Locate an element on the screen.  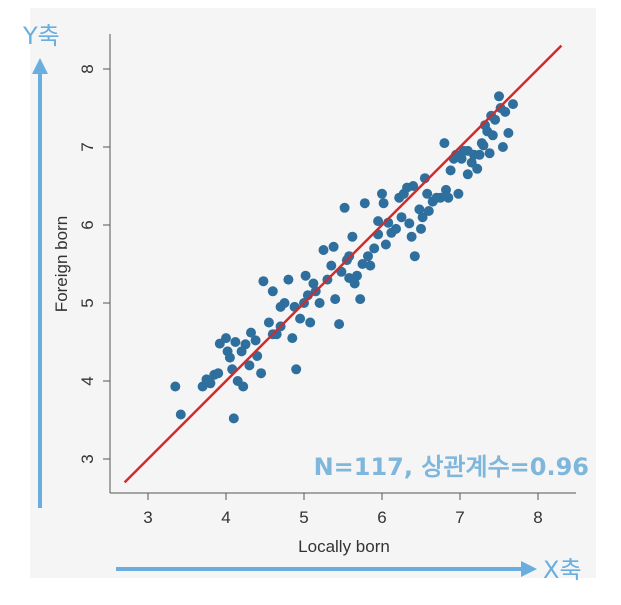
x-callout-arrow-head is located at coordinates (529, 569).